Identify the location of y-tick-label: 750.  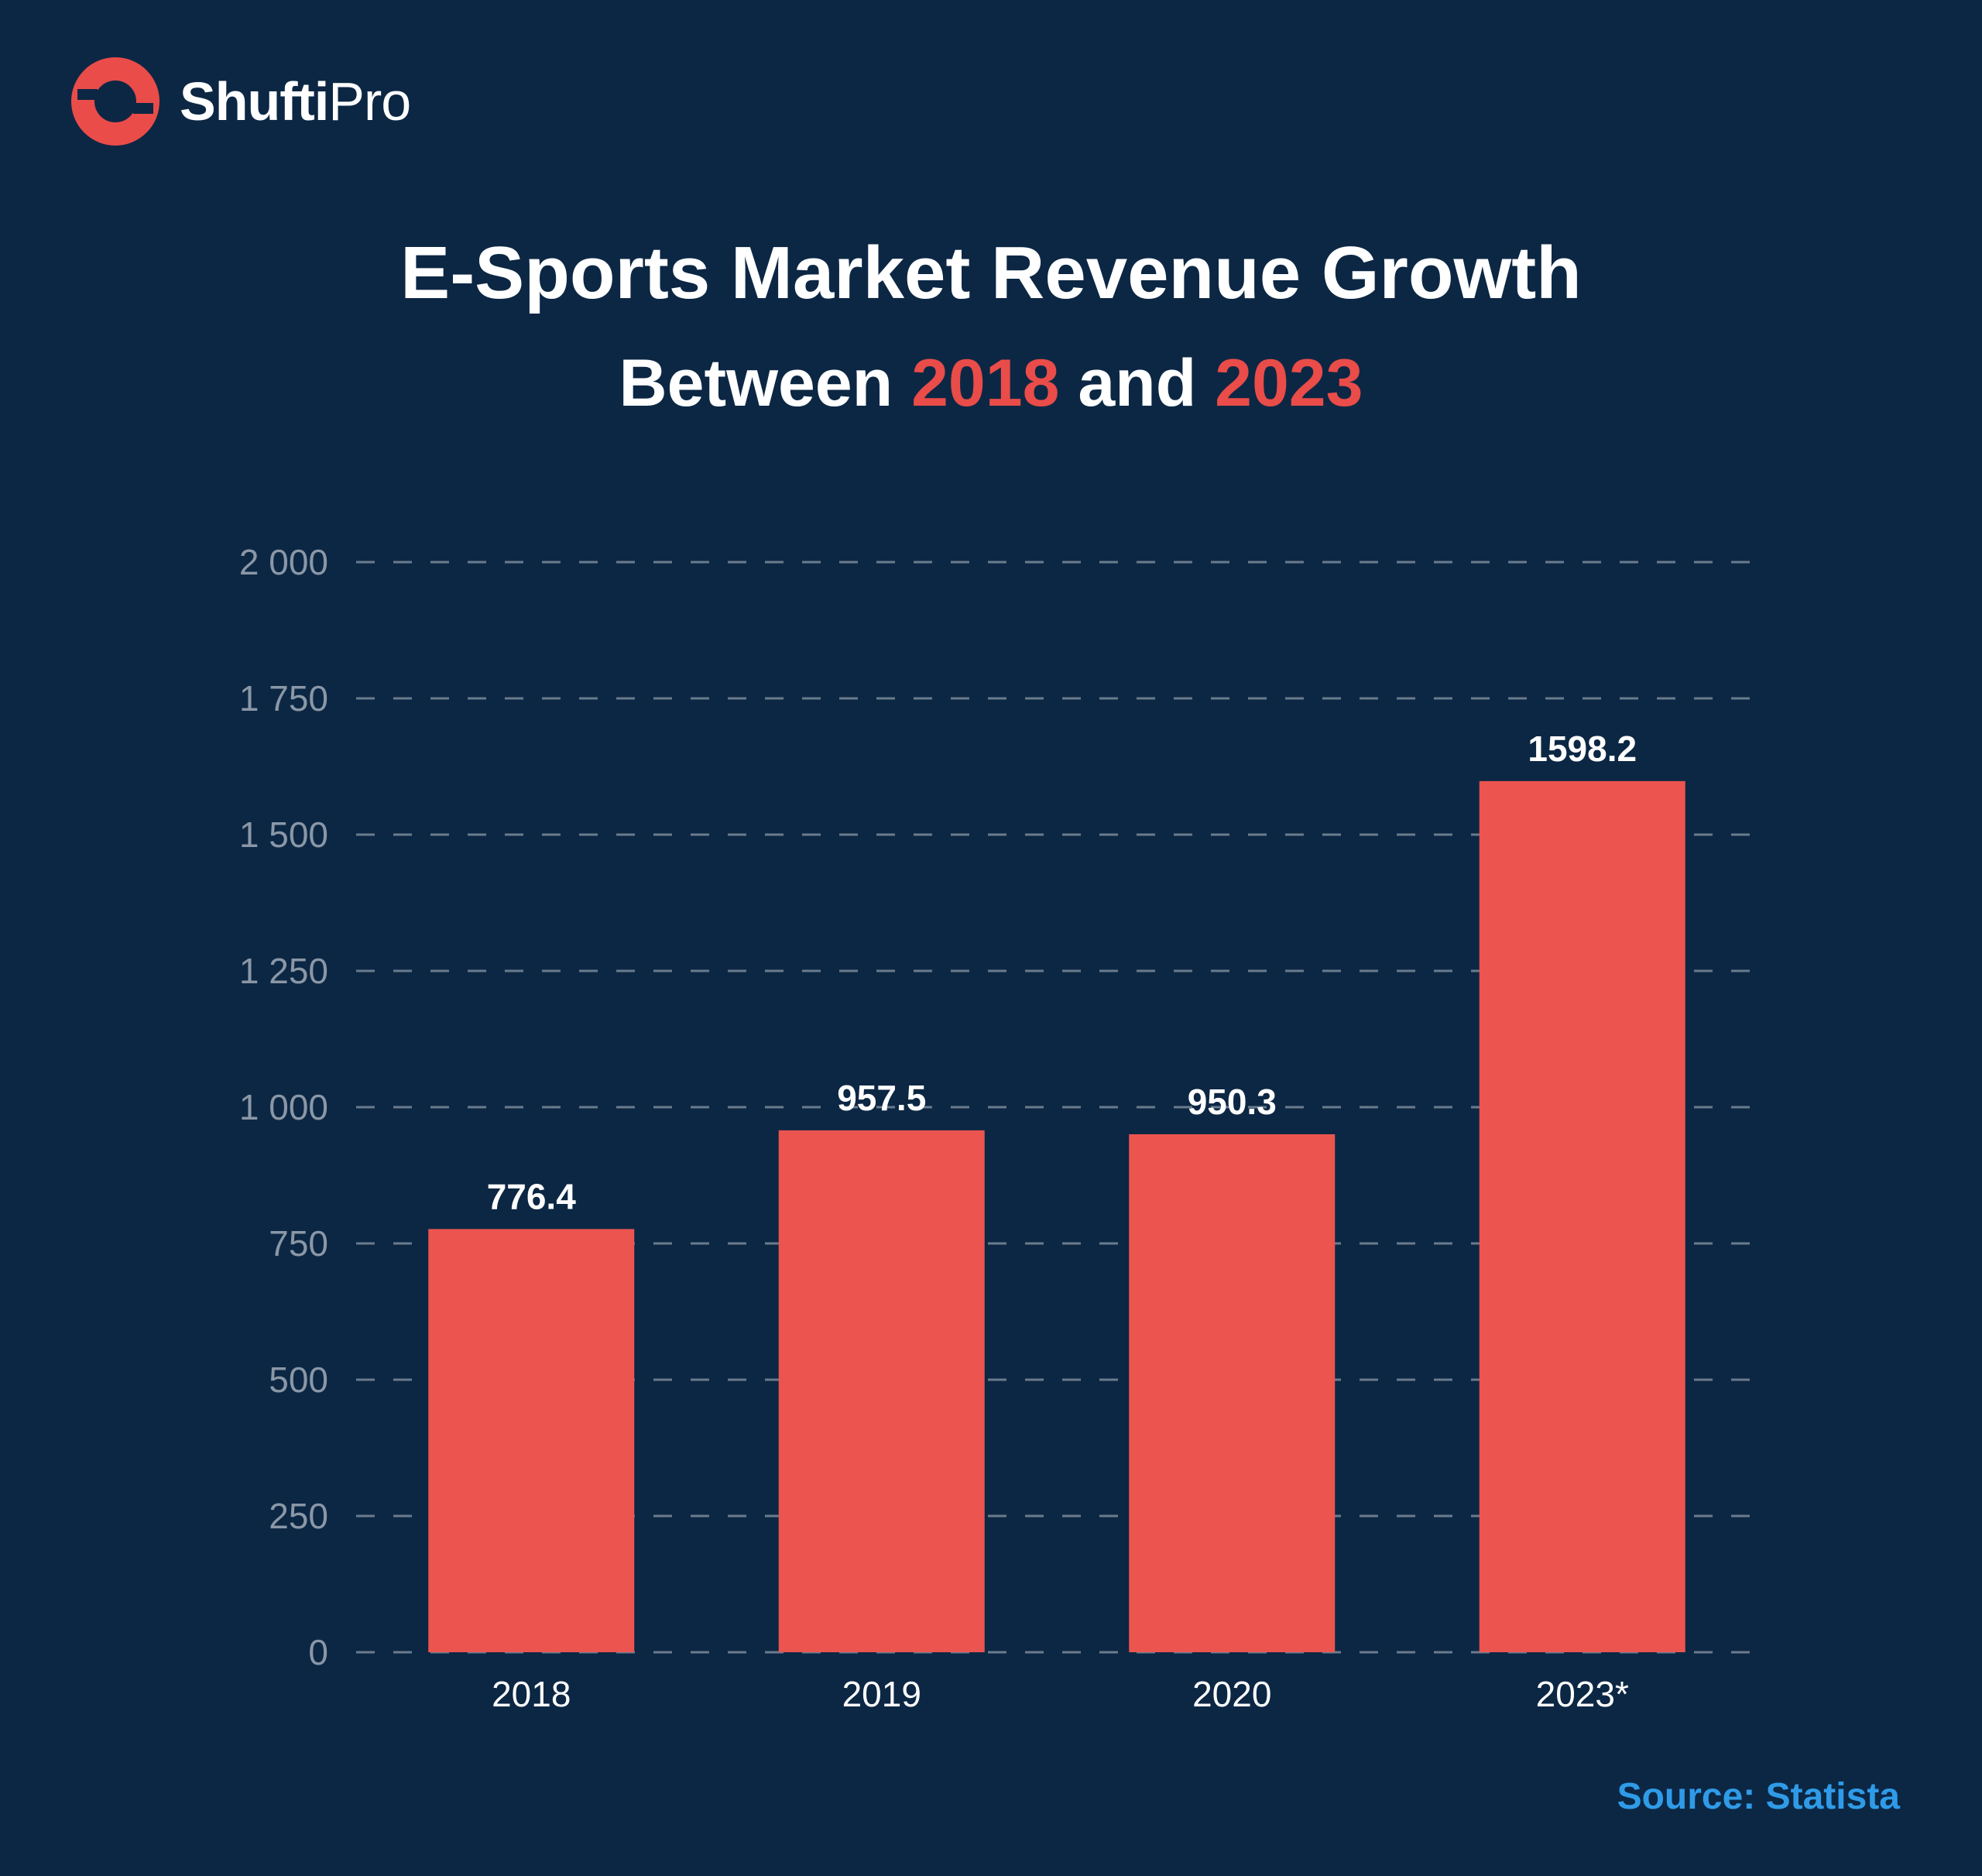
(298, 1243).